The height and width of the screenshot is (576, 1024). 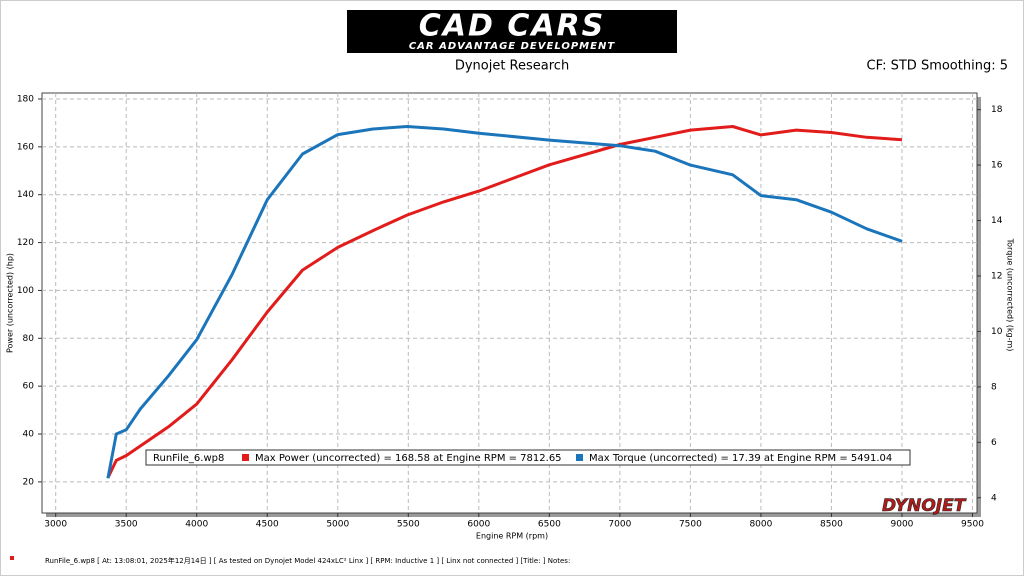 What do you see at coordinates (831, 525) in the screenshot?
I see `x-tick-label: 8500` at bounding box center [831, 525].